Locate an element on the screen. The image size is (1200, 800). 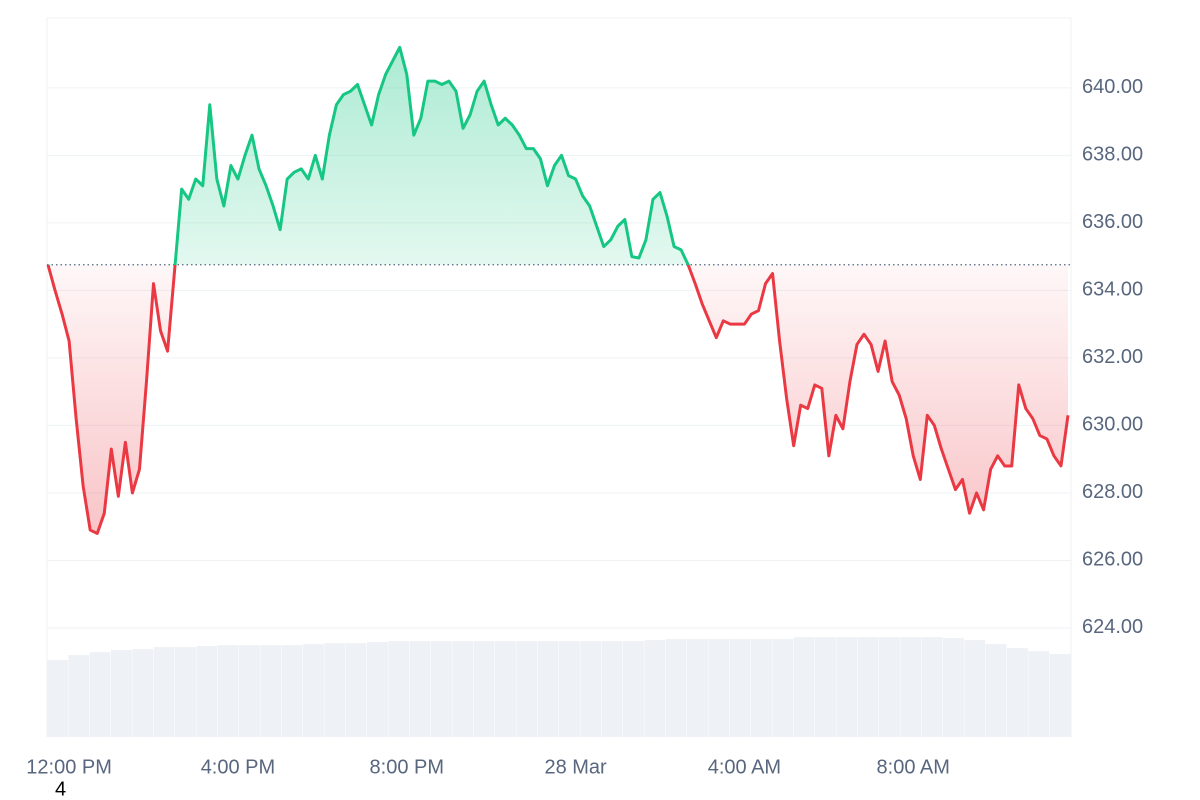
y-tick-label: 636.00 is located at coordinates (1112, 222).